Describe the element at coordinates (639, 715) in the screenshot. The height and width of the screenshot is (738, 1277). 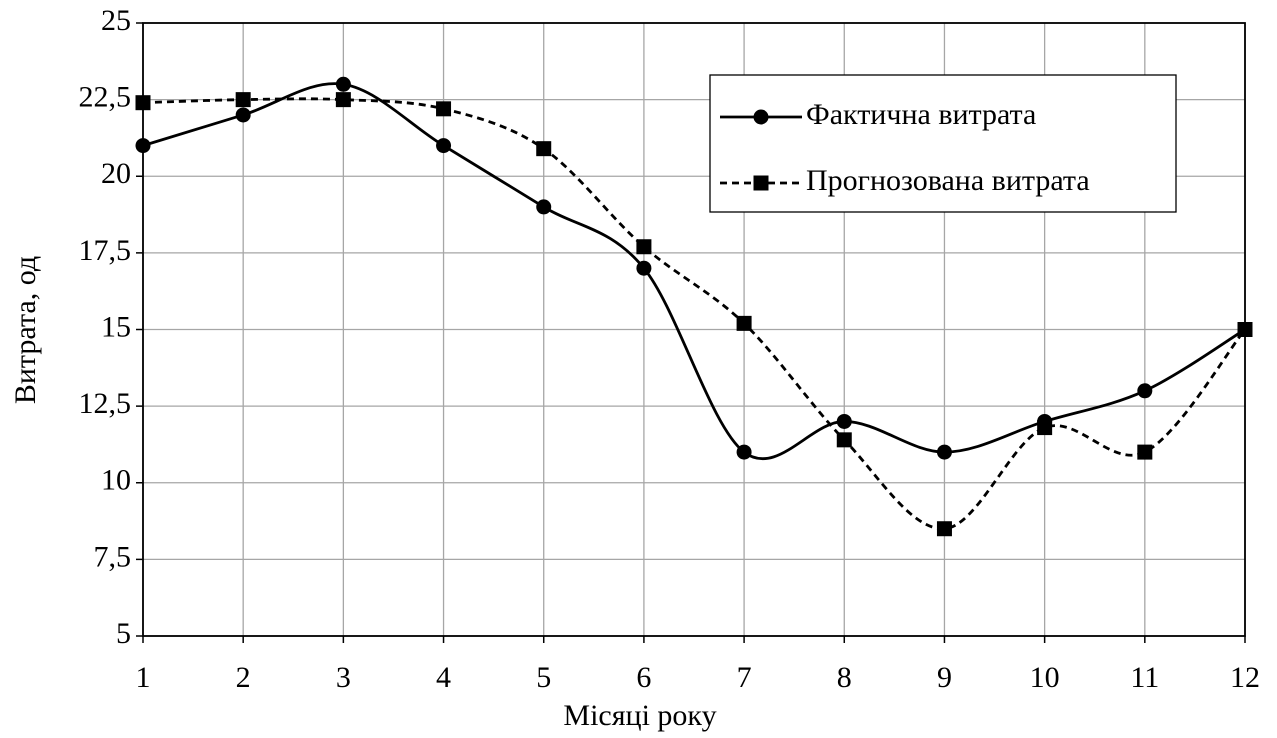
I see `x-axis-label: Місяці року` at that location.